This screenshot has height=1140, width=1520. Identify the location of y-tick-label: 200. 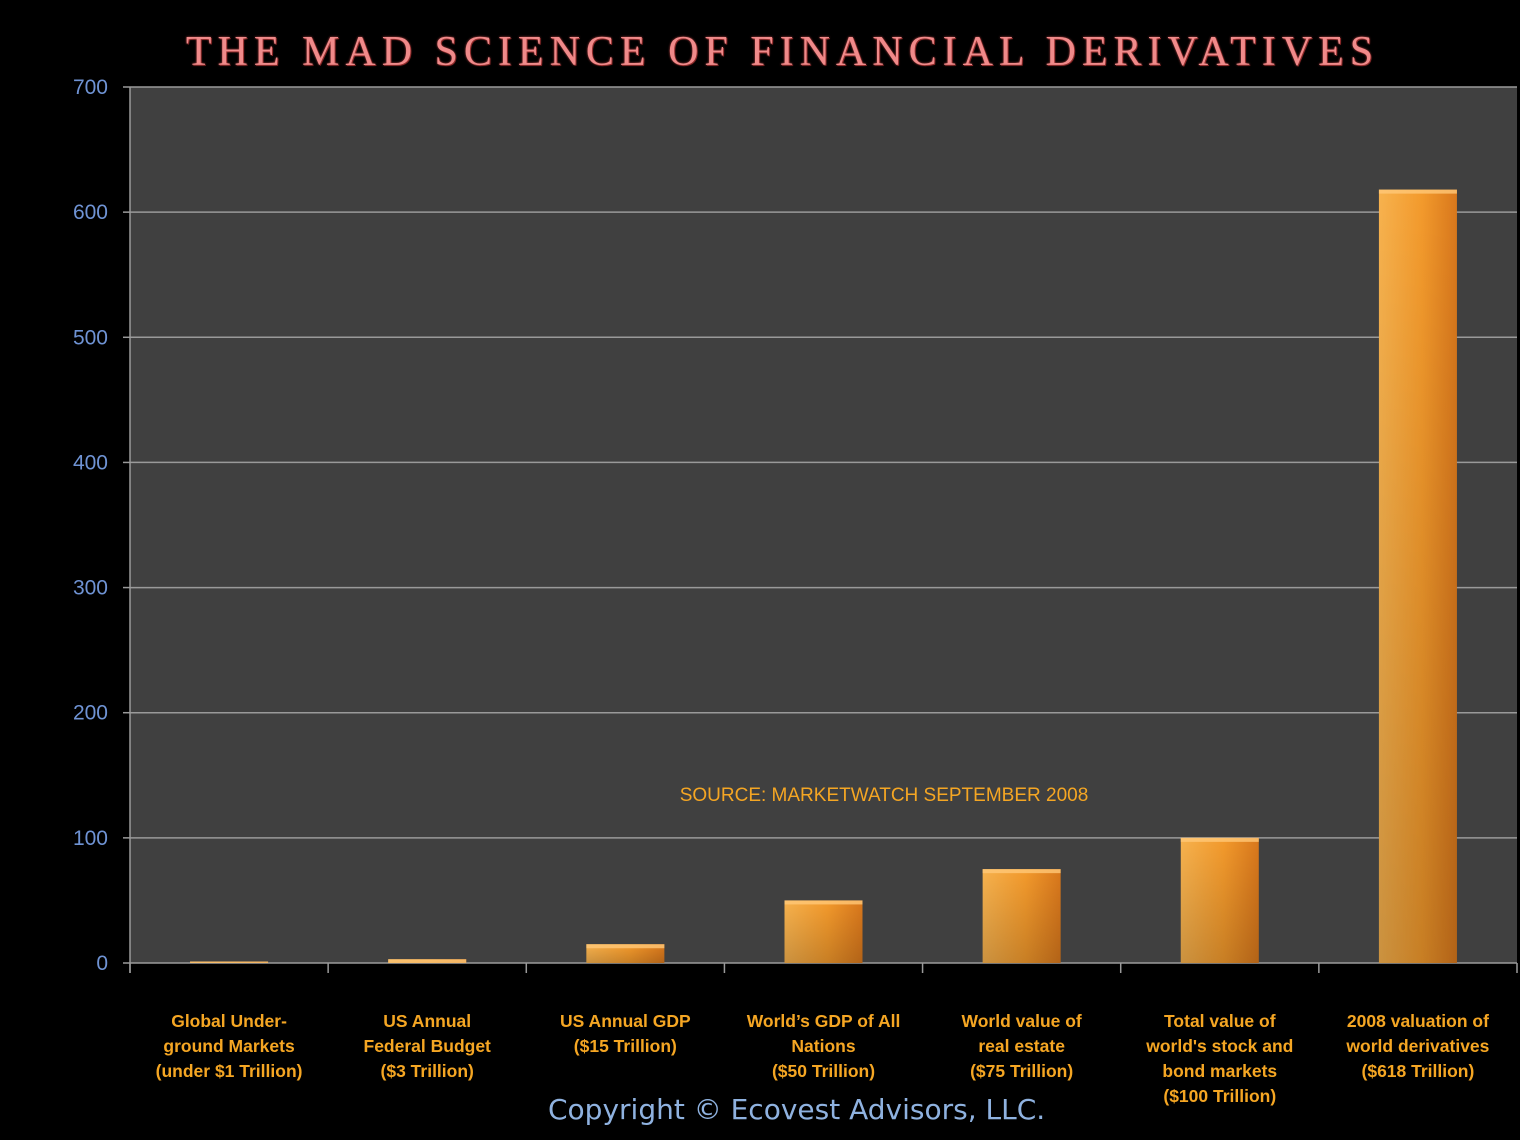
(90, 713).